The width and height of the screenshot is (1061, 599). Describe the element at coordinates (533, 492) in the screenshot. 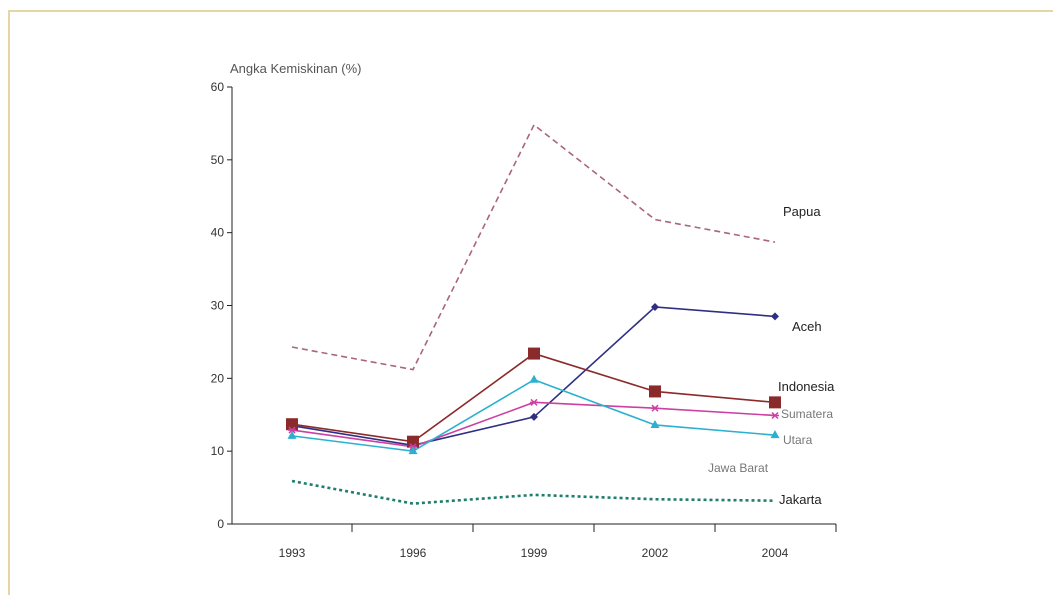

I see `series-line-jakarta` at that location.